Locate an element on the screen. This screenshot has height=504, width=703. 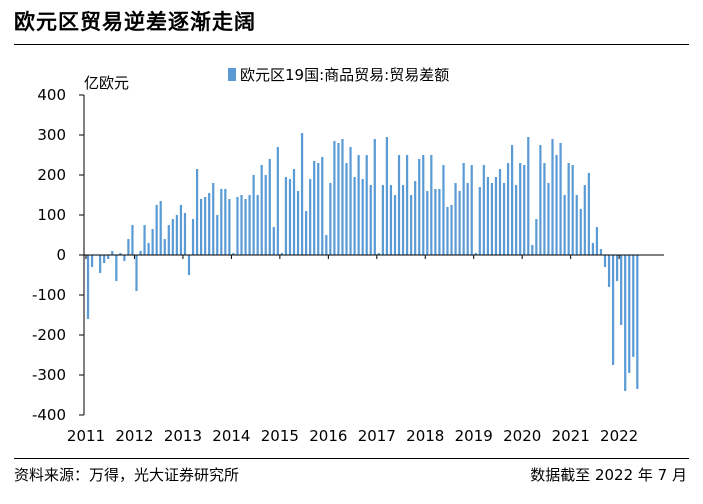
legend-swatch is located at coordinates (232, 74).